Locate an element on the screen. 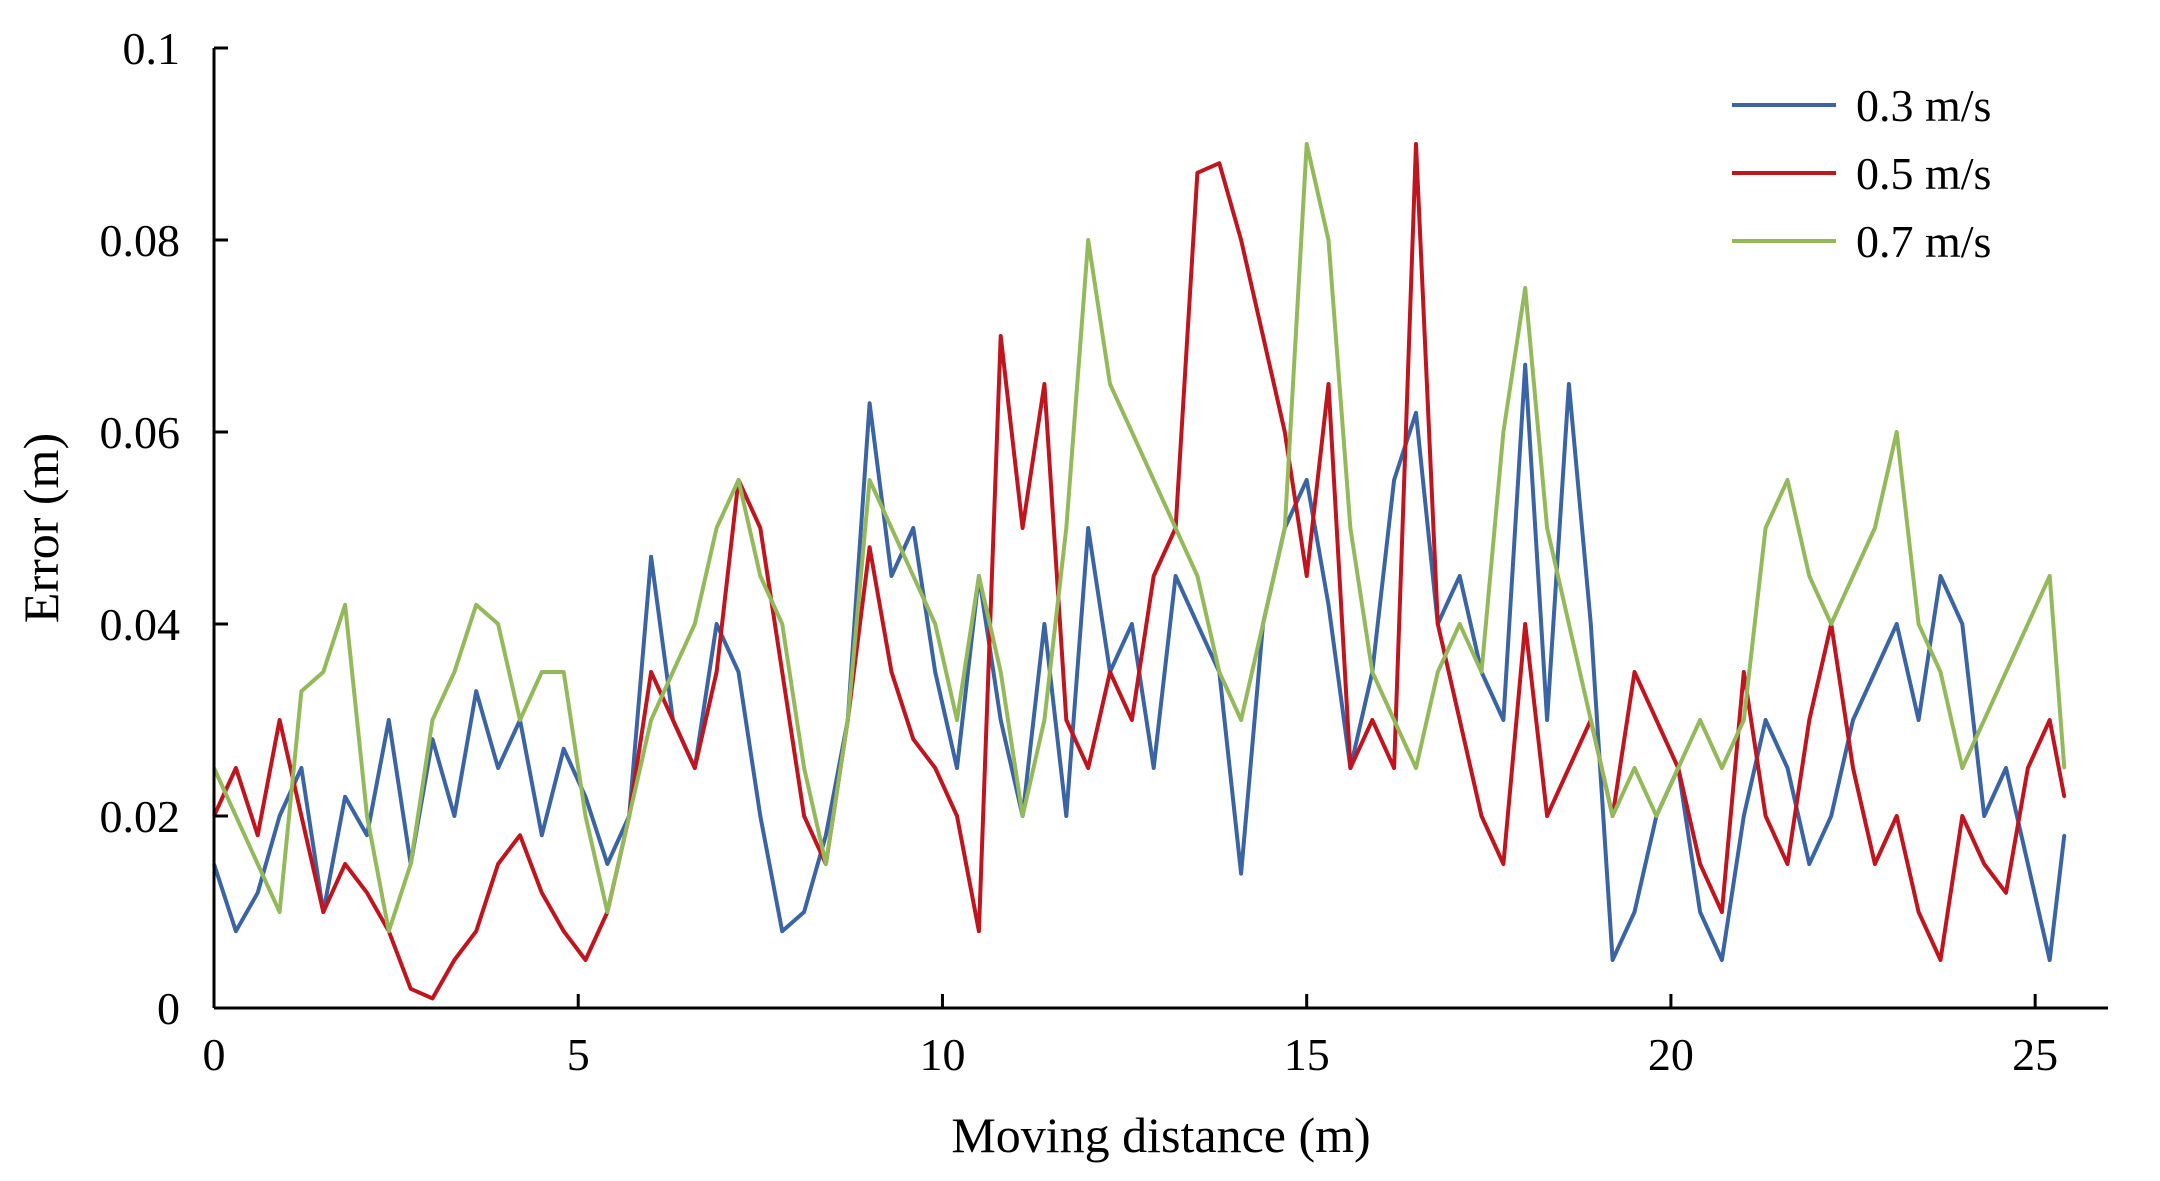 The height and width of the screenshot is (1181, 2160). legend: 0.3 m/s 0.5 m/s 0.7 m/s is located at coordinates (1861, 173).